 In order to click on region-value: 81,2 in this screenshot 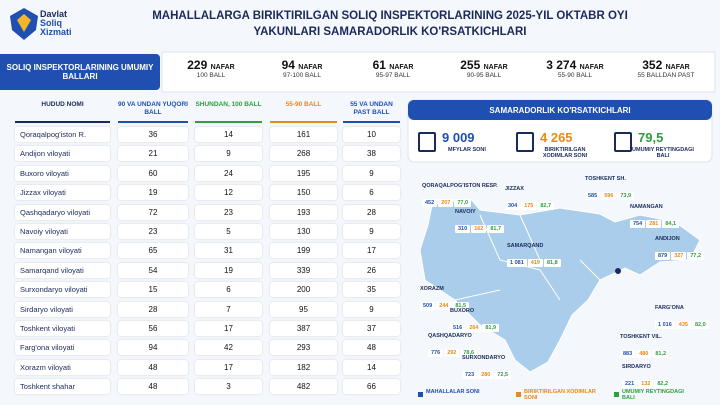, I will do `click(661, 354)`.